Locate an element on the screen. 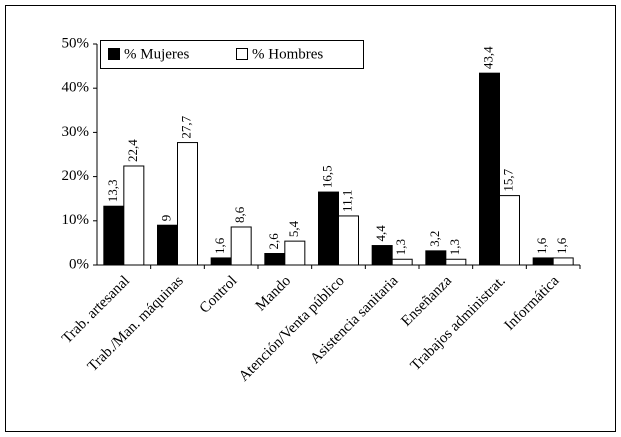  data-label: 5,4 is located at coordinates (293, 228).